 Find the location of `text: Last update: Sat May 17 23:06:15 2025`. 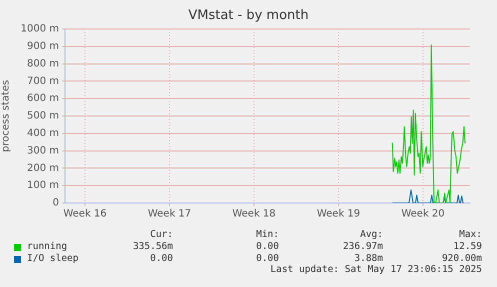

text: Last update: Sat May 17 23:06:15 2025 is located at coordinates (376, 269).